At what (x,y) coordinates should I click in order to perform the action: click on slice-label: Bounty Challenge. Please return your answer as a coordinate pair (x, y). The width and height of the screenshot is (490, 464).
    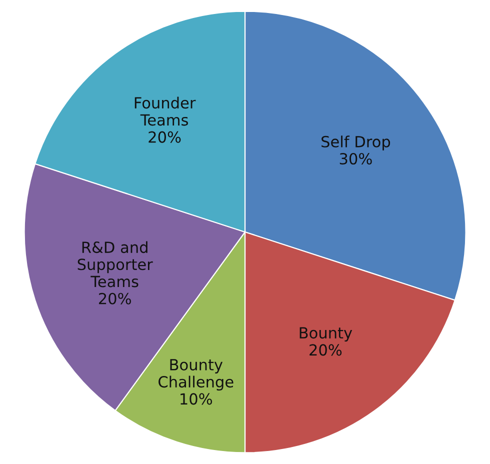
    Looking at the image, I should click on (196, 375).